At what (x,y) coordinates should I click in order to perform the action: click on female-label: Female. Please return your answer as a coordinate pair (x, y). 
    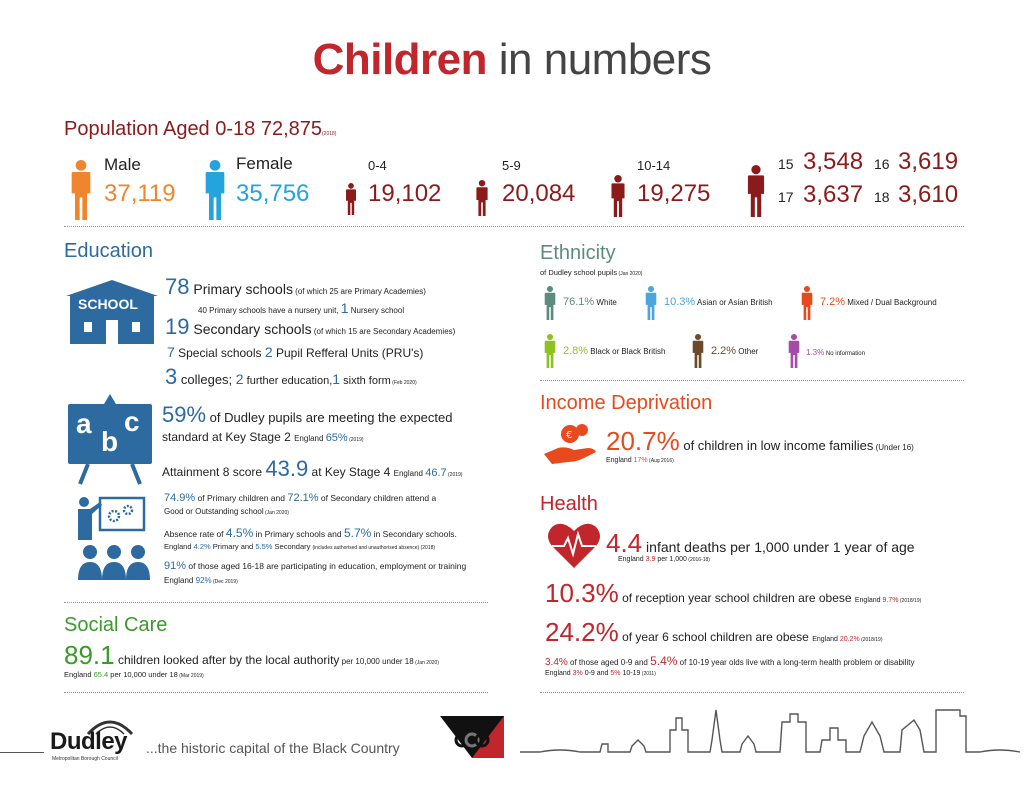
    Looking at the image, I should click on (264, 163).